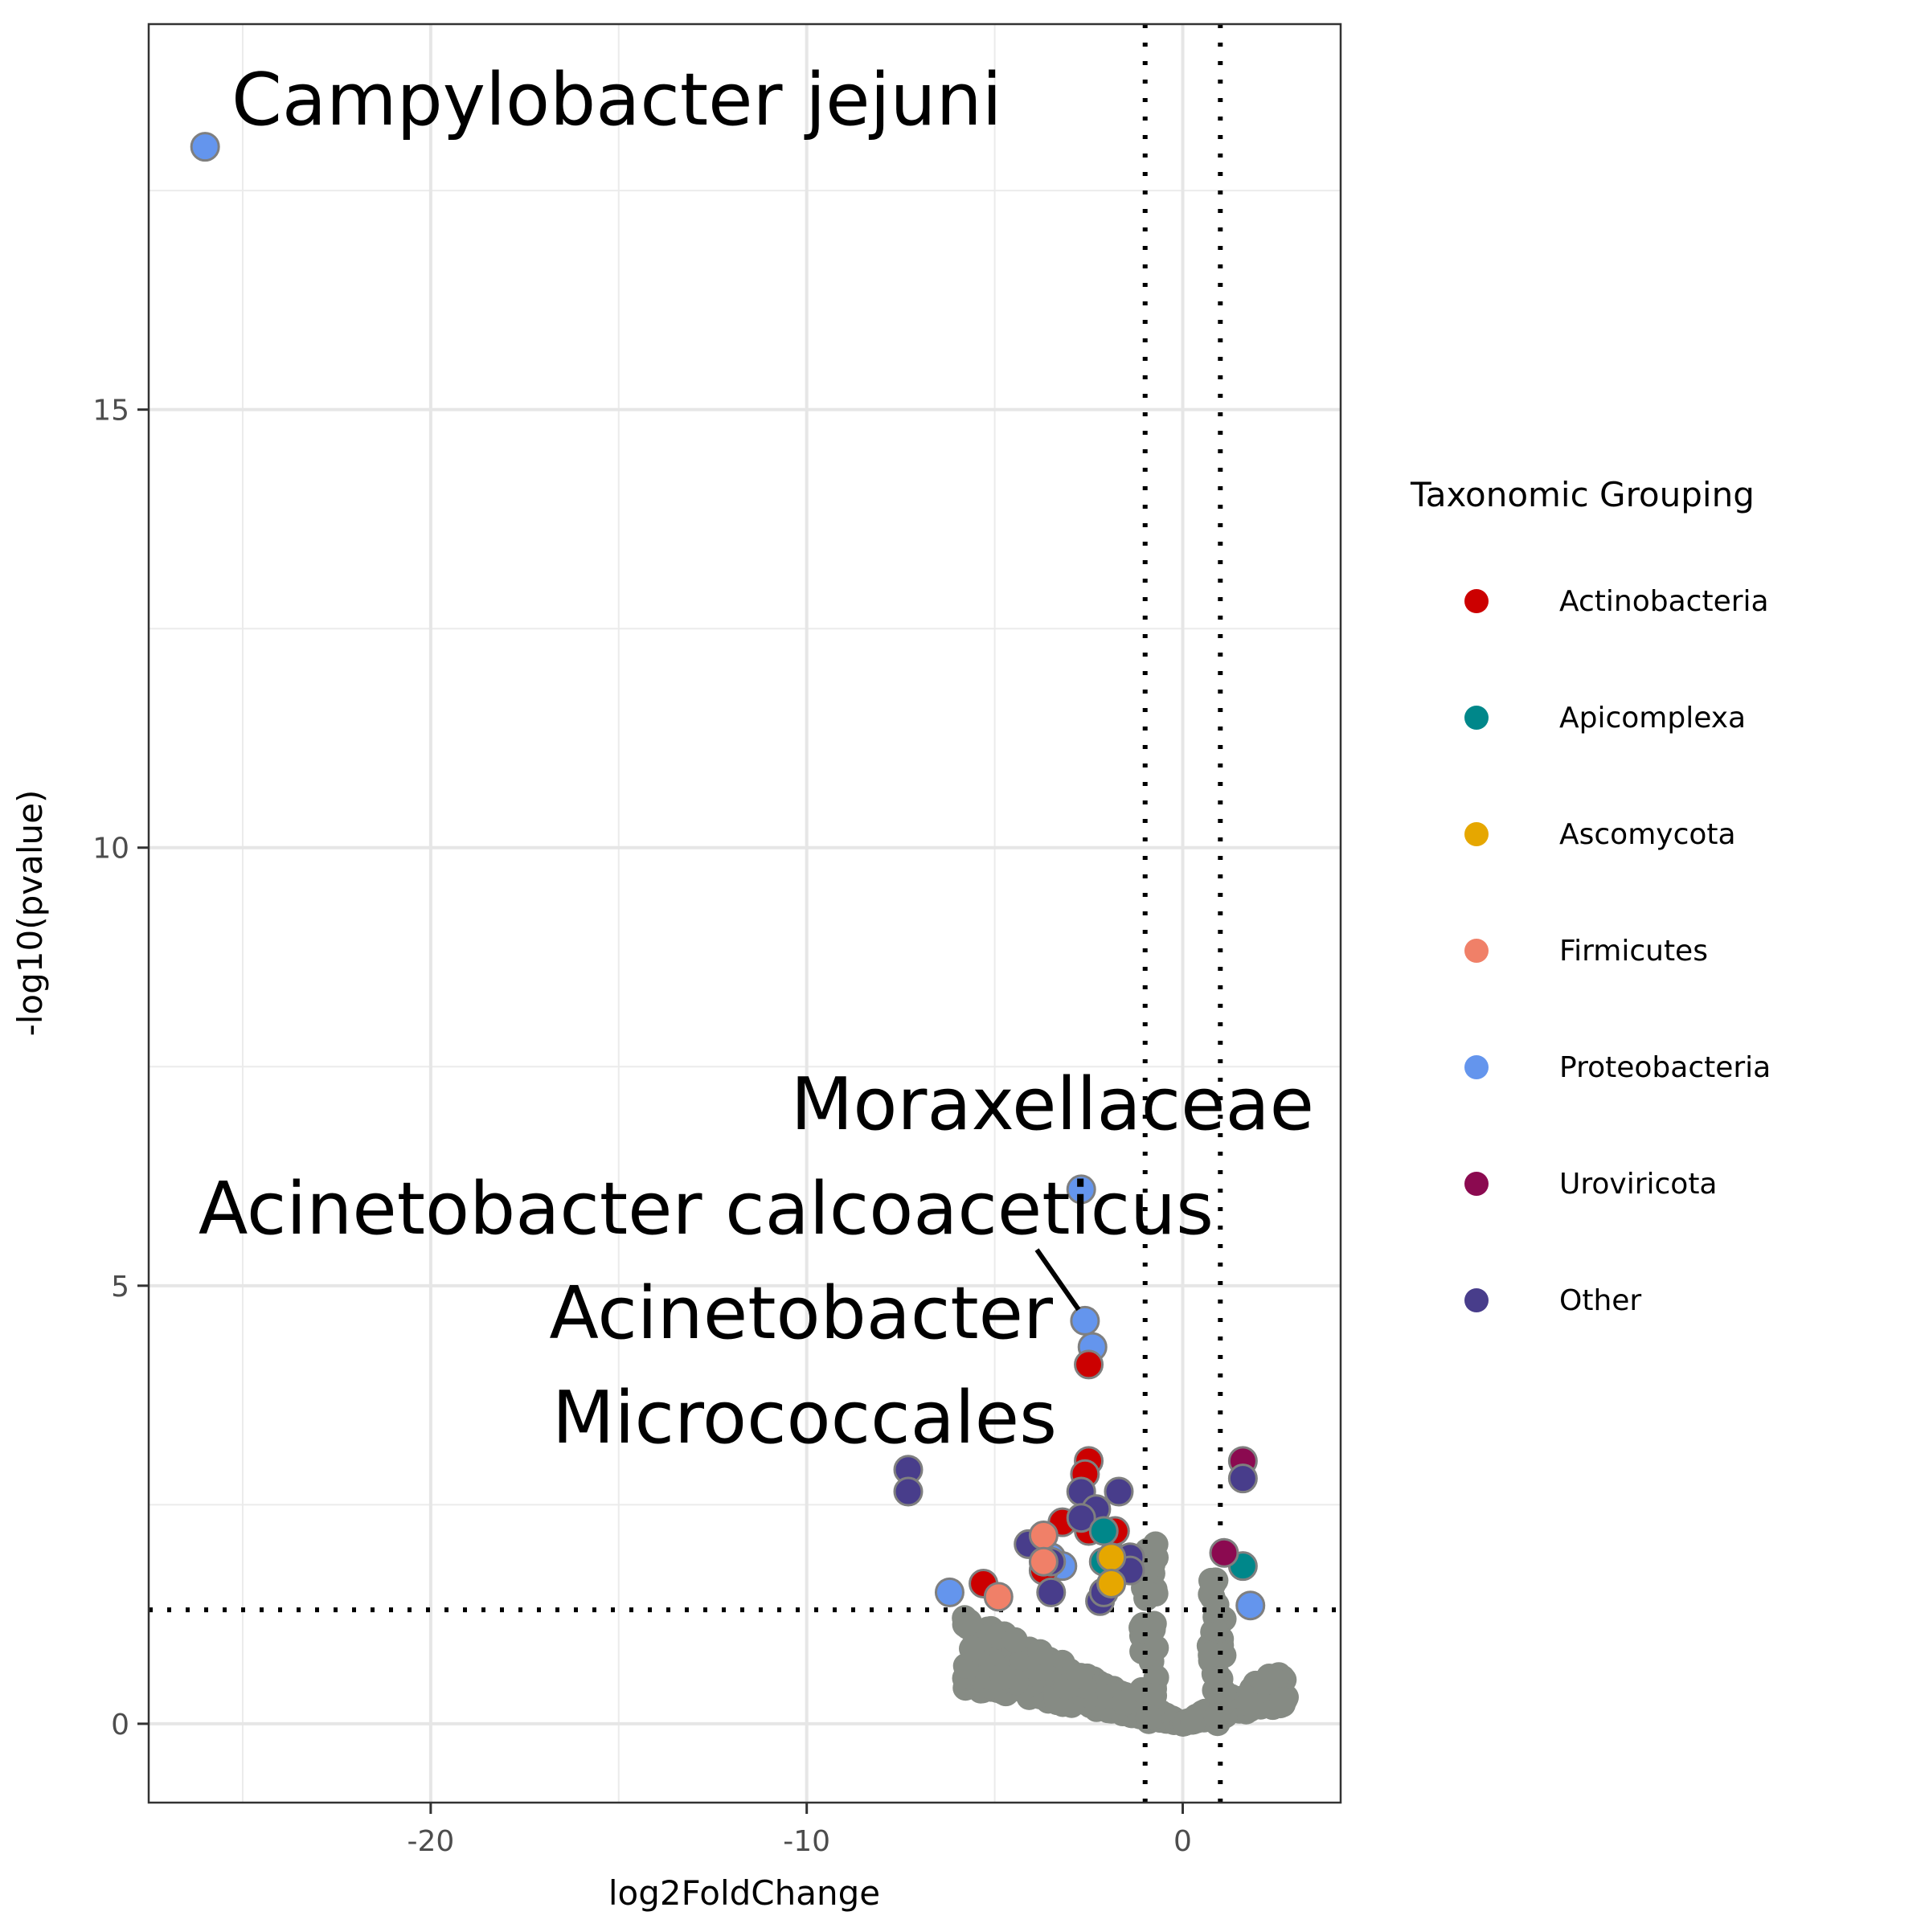 The width and height of the screenshot is (1929, 1932). Describe the element at coordinates (110, 849) in the screenshot. I see `y-tick-label: 10` at that location.